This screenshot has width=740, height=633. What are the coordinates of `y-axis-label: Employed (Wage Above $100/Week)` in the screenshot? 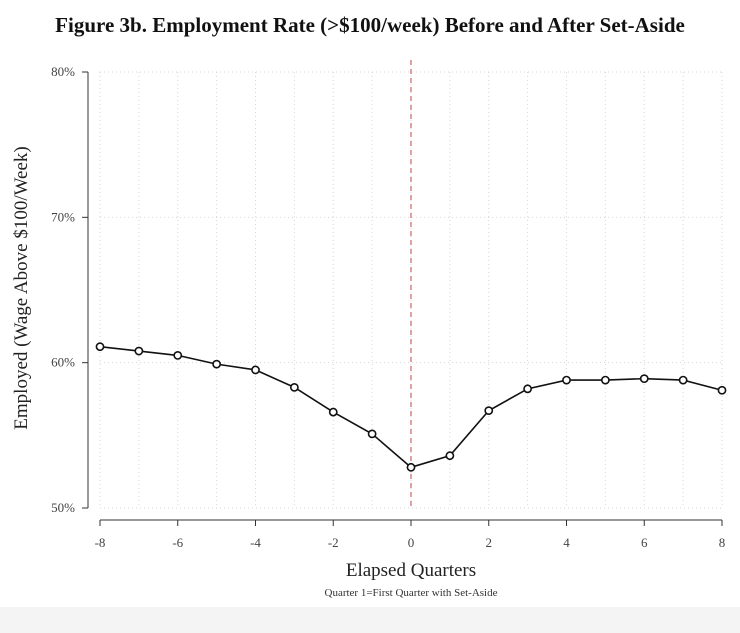 It's located at (21, 287).